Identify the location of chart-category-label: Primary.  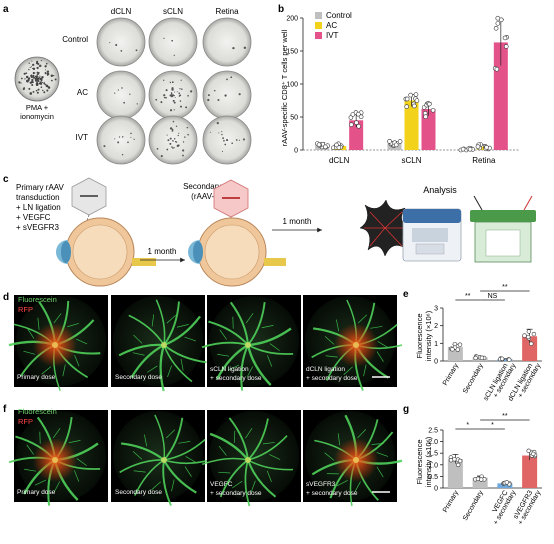
(451, 374).